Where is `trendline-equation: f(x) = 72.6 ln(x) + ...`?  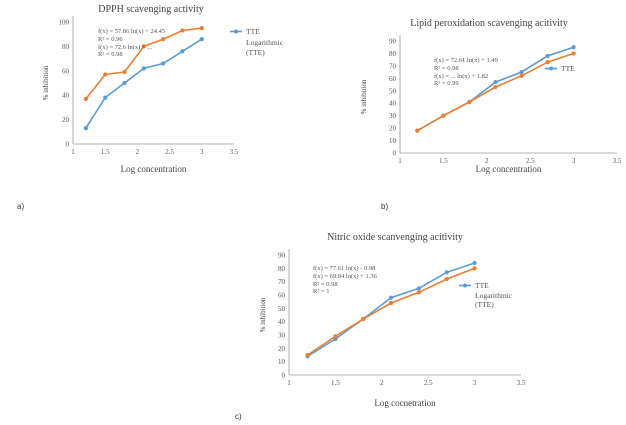
trendline-equation: f(x) = 72.6 ln(x) + ... is located at coordinates (125, 47).